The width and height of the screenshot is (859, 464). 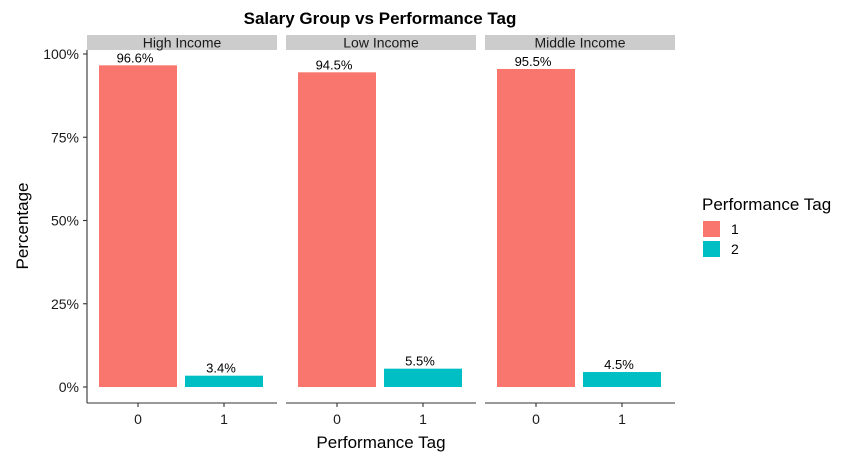 I want to click on bar-data-label: 94.5%, so click(x=334, y=64).